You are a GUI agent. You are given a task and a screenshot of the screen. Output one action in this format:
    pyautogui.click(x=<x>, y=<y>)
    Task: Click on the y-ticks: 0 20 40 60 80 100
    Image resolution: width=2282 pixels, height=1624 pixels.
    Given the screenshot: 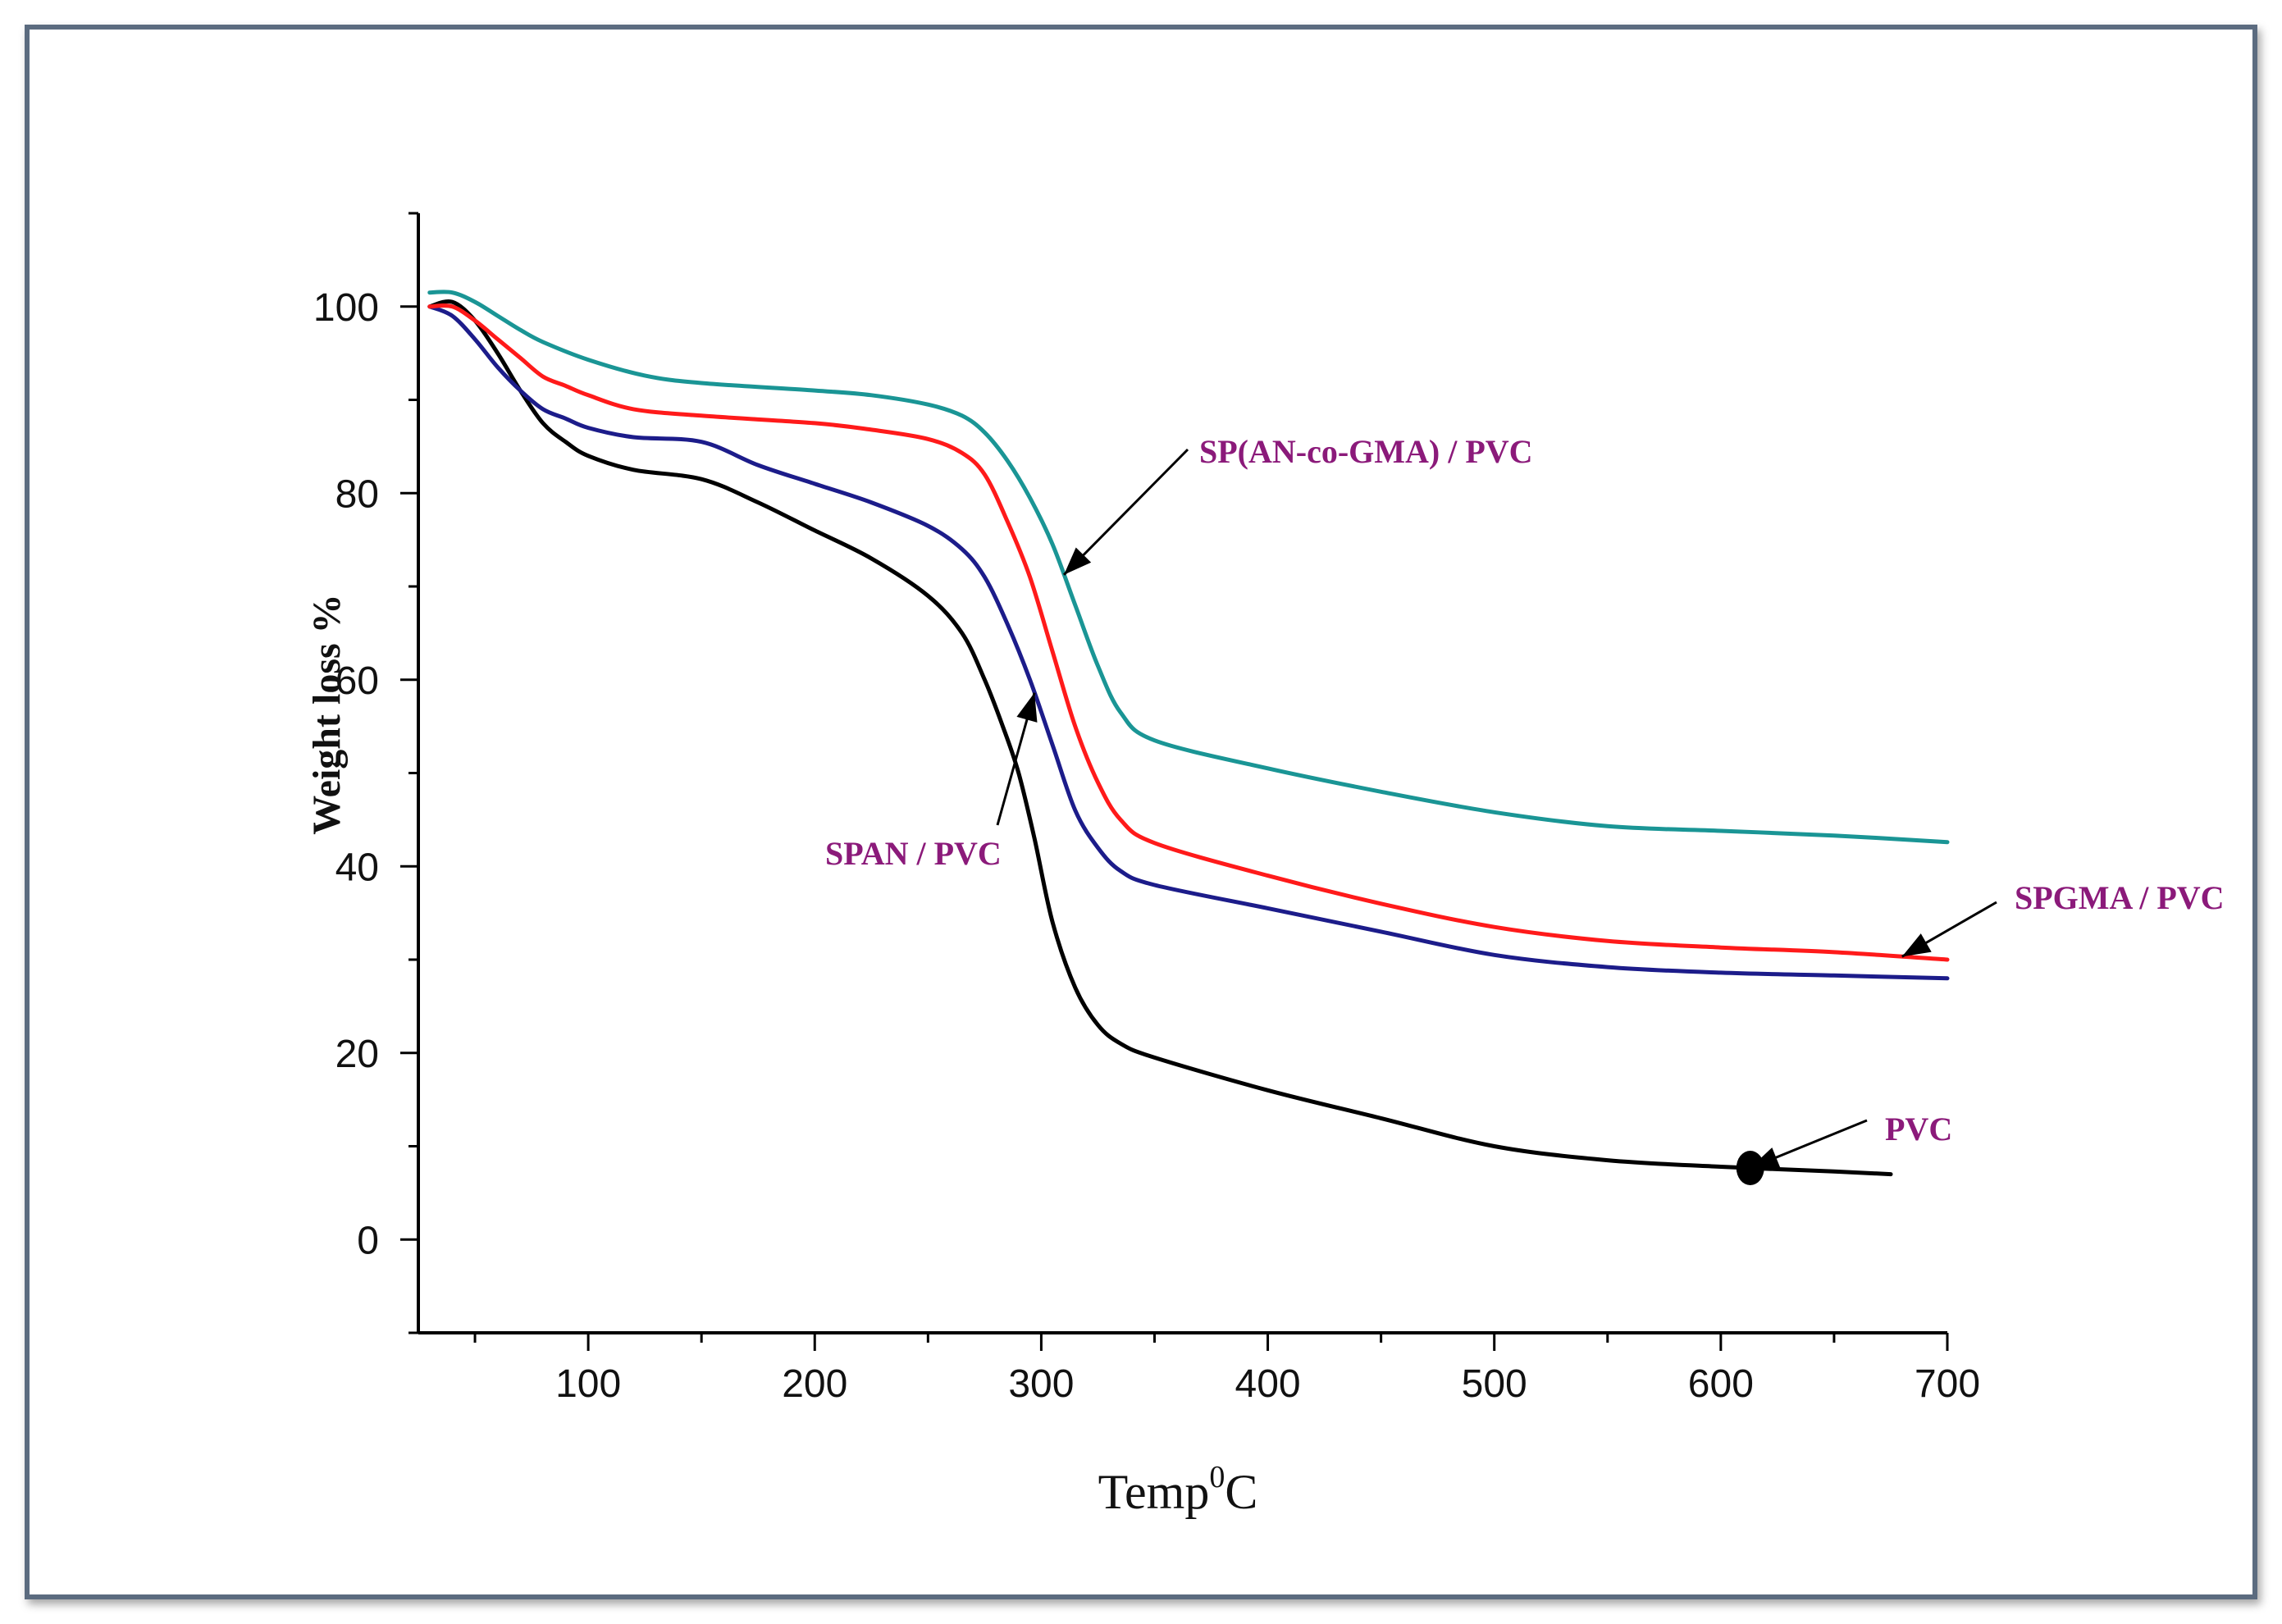 What is the action you would take?
    pyautogui.click(x=365, y=773)
    